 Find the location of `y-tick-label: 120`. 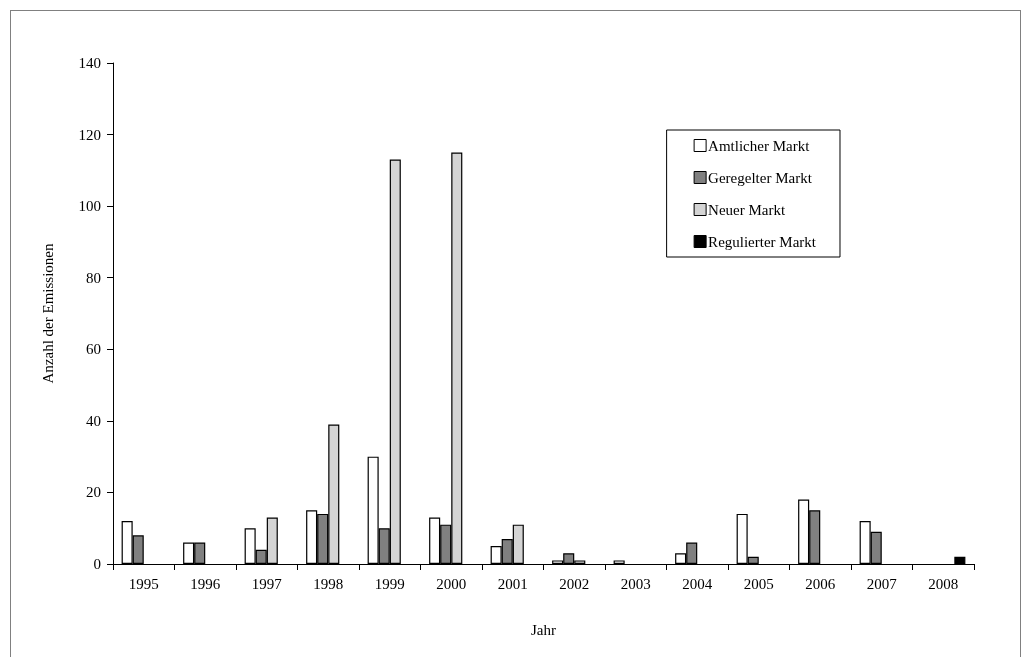

y-tick-label: 120 is located at coordinates (89, 134).